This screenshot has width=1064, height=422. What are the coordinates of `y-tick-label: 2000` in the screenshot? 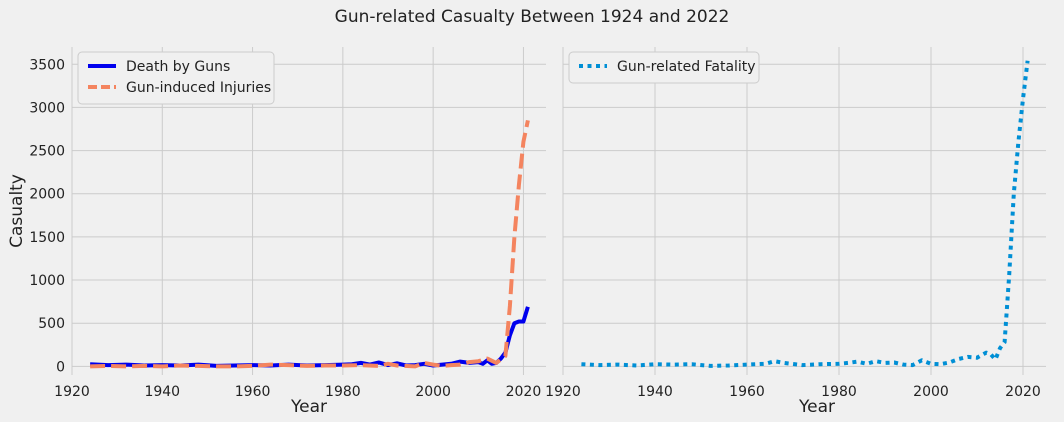 It's located at (47, 195).